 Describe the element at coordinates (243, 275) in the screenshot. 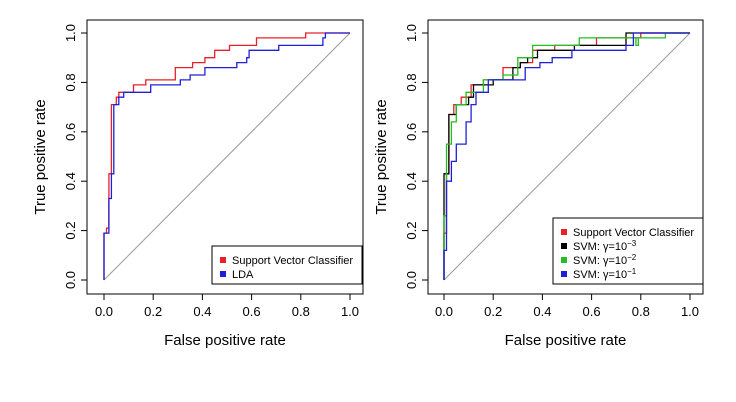

I see `legend-entry: LDA` at that location.